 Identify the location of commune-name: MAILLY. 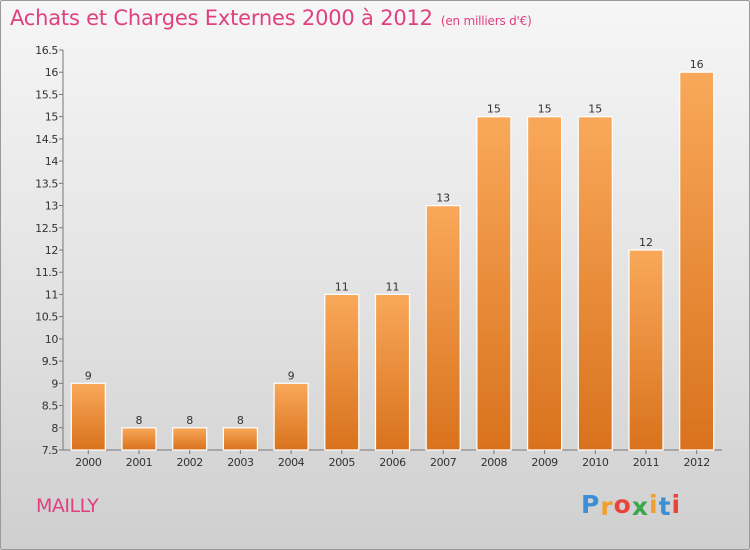
(67, 506).